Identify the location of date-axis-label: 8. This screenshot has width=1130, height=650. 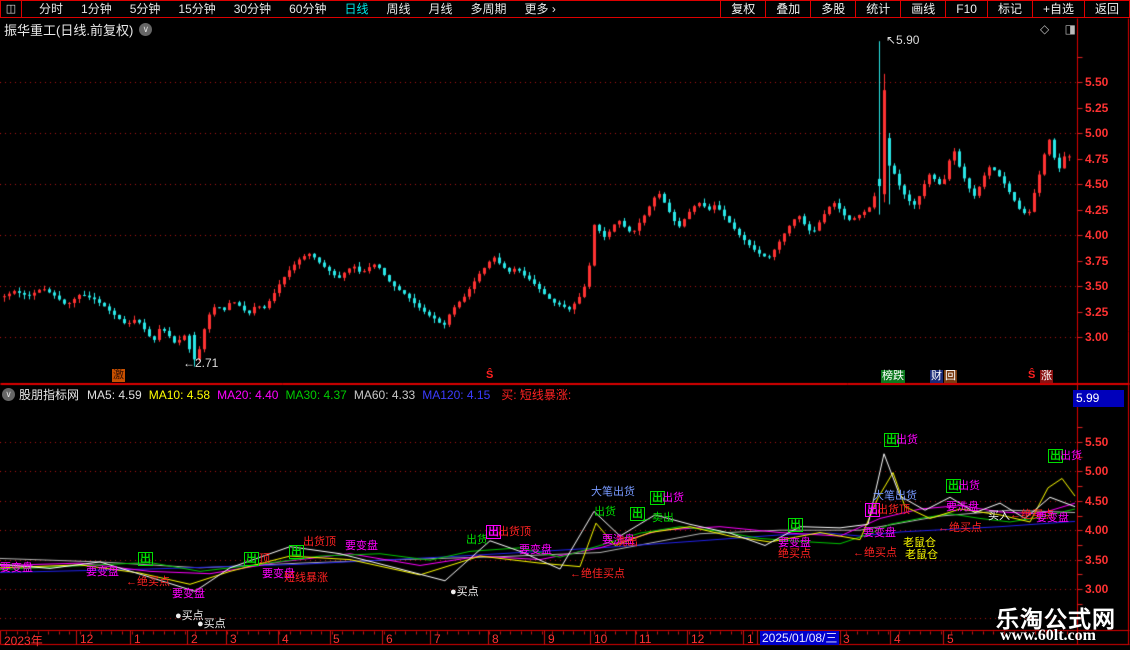
(495, 639).